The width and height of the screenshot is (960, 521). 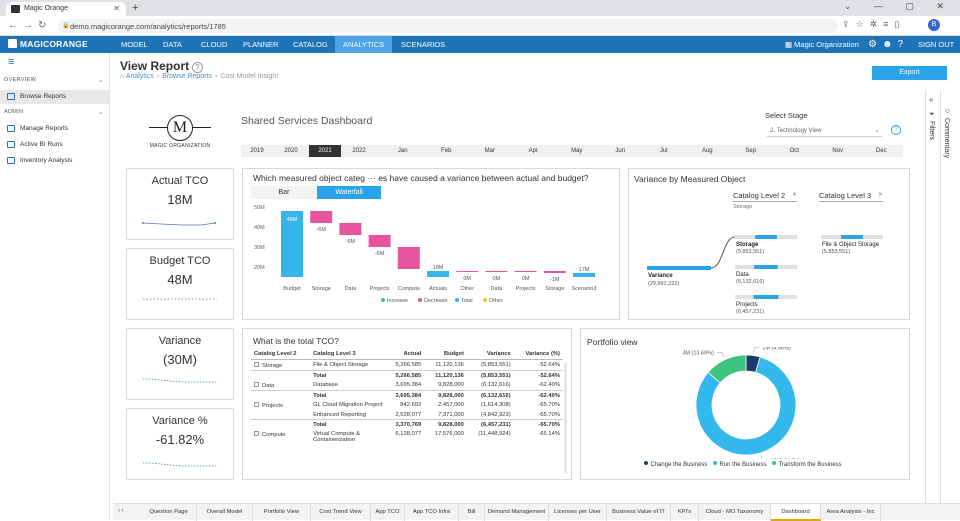 What do you see at coordinates (388, 512) in the screenshot?
I see `page-tab-app-tco: App TCO` at bounding box center [388, 512].